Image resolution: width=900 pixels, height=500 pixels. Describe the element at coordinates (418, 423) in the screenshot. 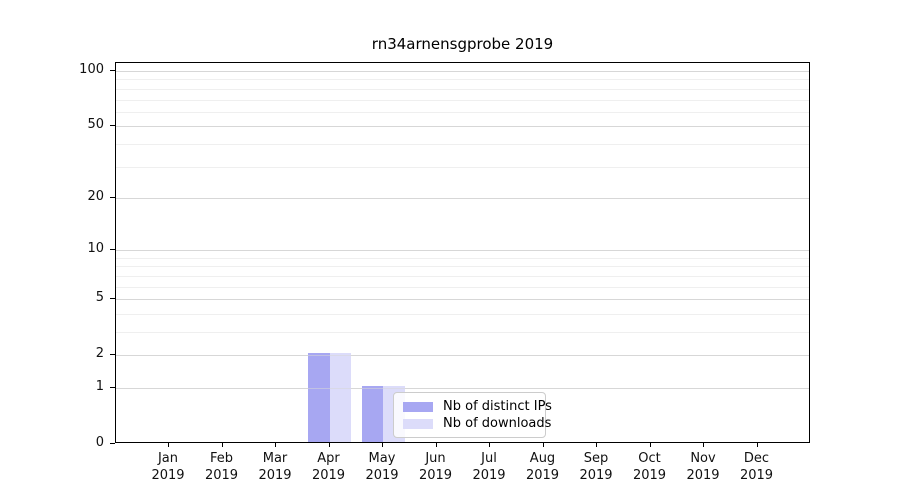

I see `legend-swatch-downloads-icon` at that location.